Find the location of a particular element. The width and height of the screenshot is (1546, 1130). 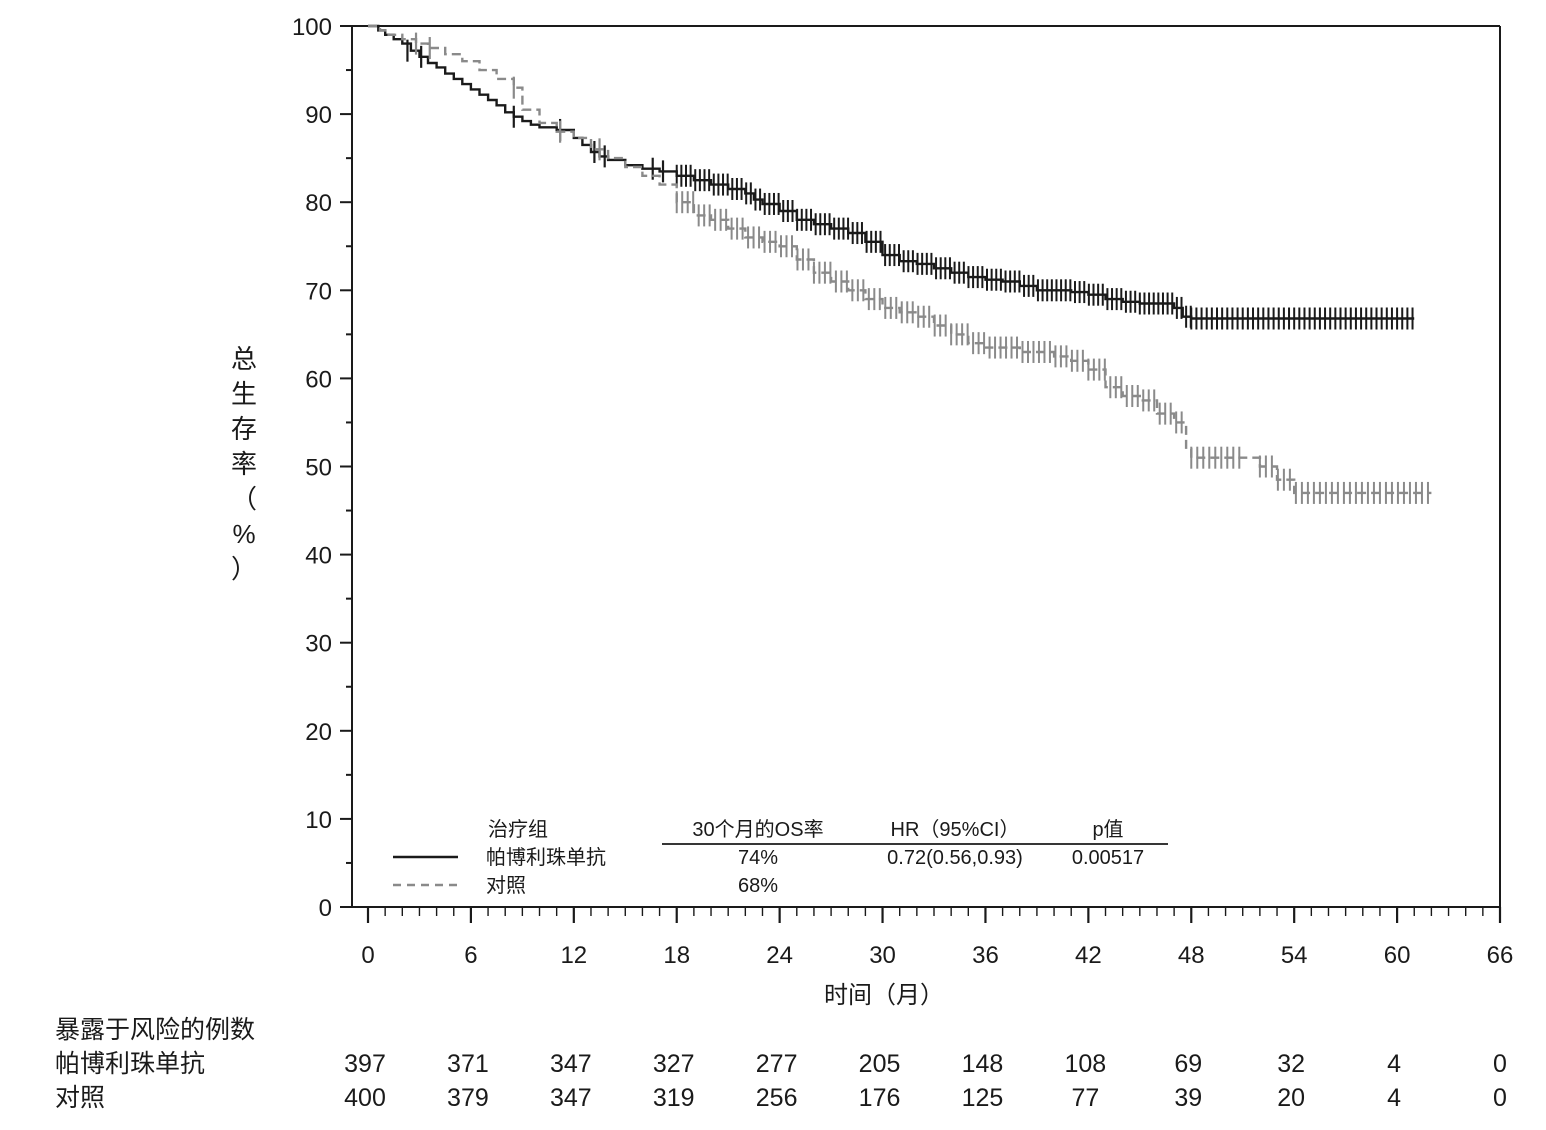

risk-count: 77 is located at coordinates (1085, 1098).